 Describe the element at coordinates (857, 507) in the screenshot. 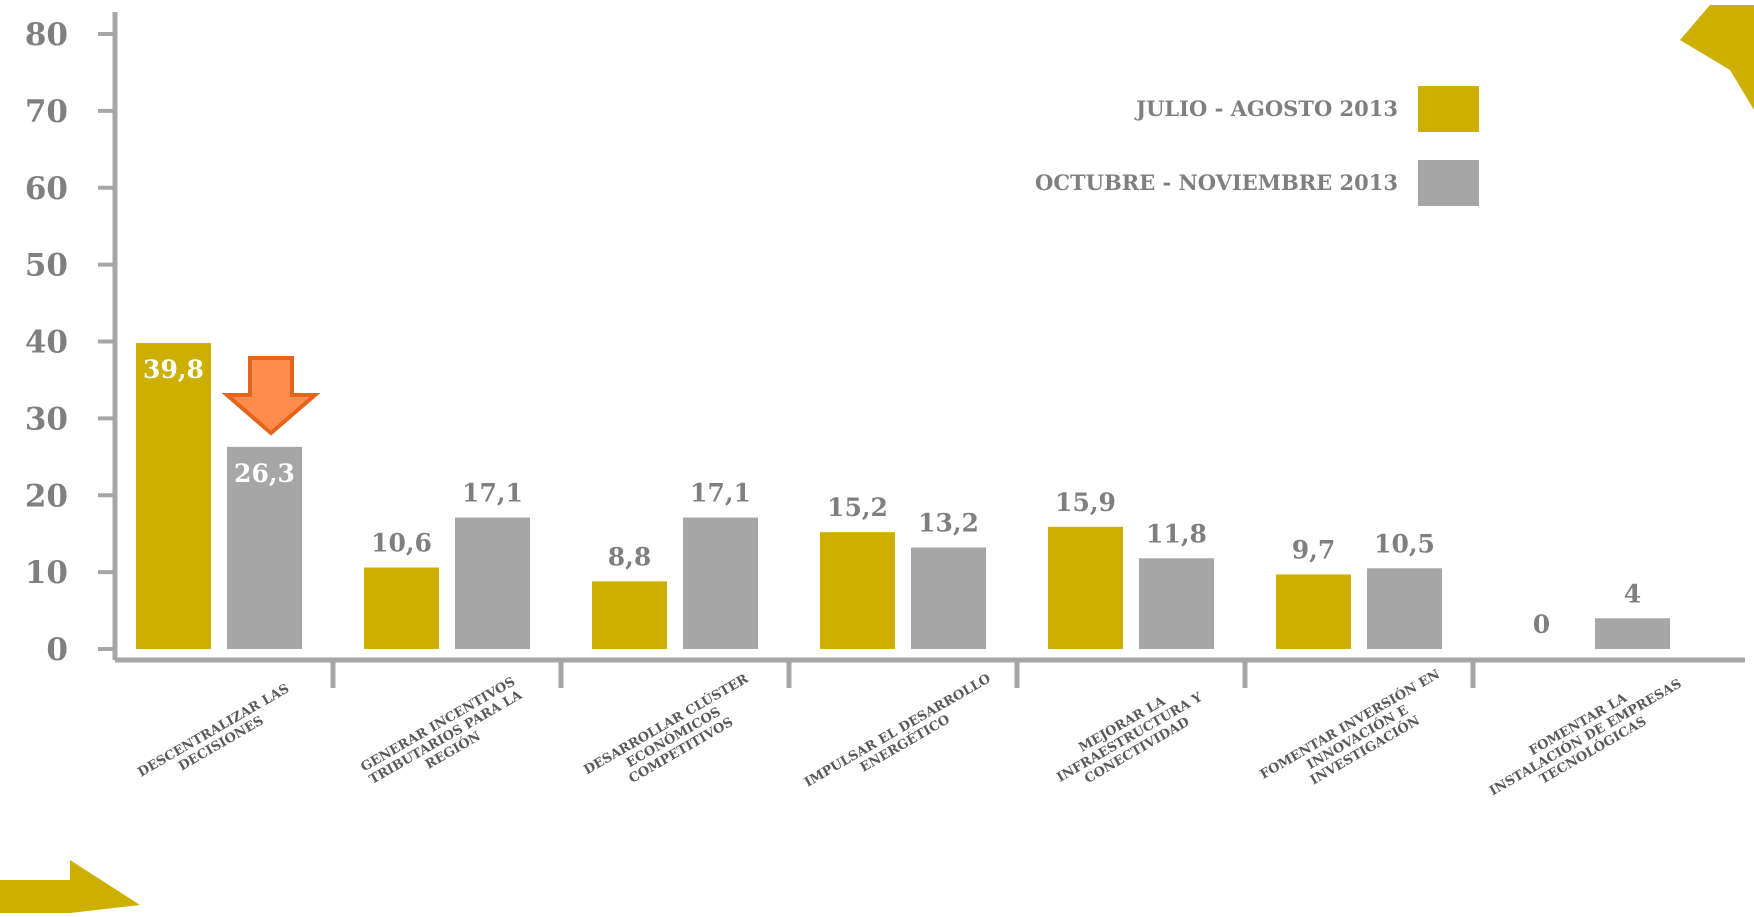

I see `value-label: 15,2` at that location.